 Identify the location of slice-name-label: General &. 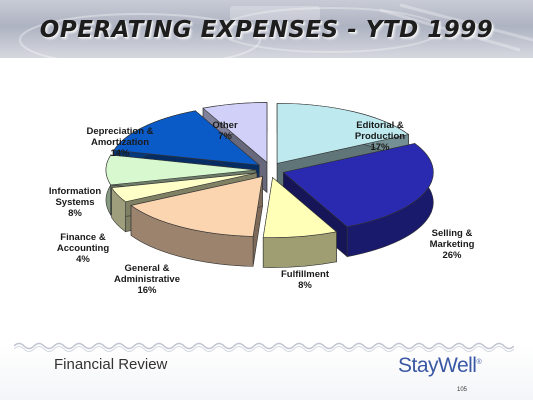
(147, 268).